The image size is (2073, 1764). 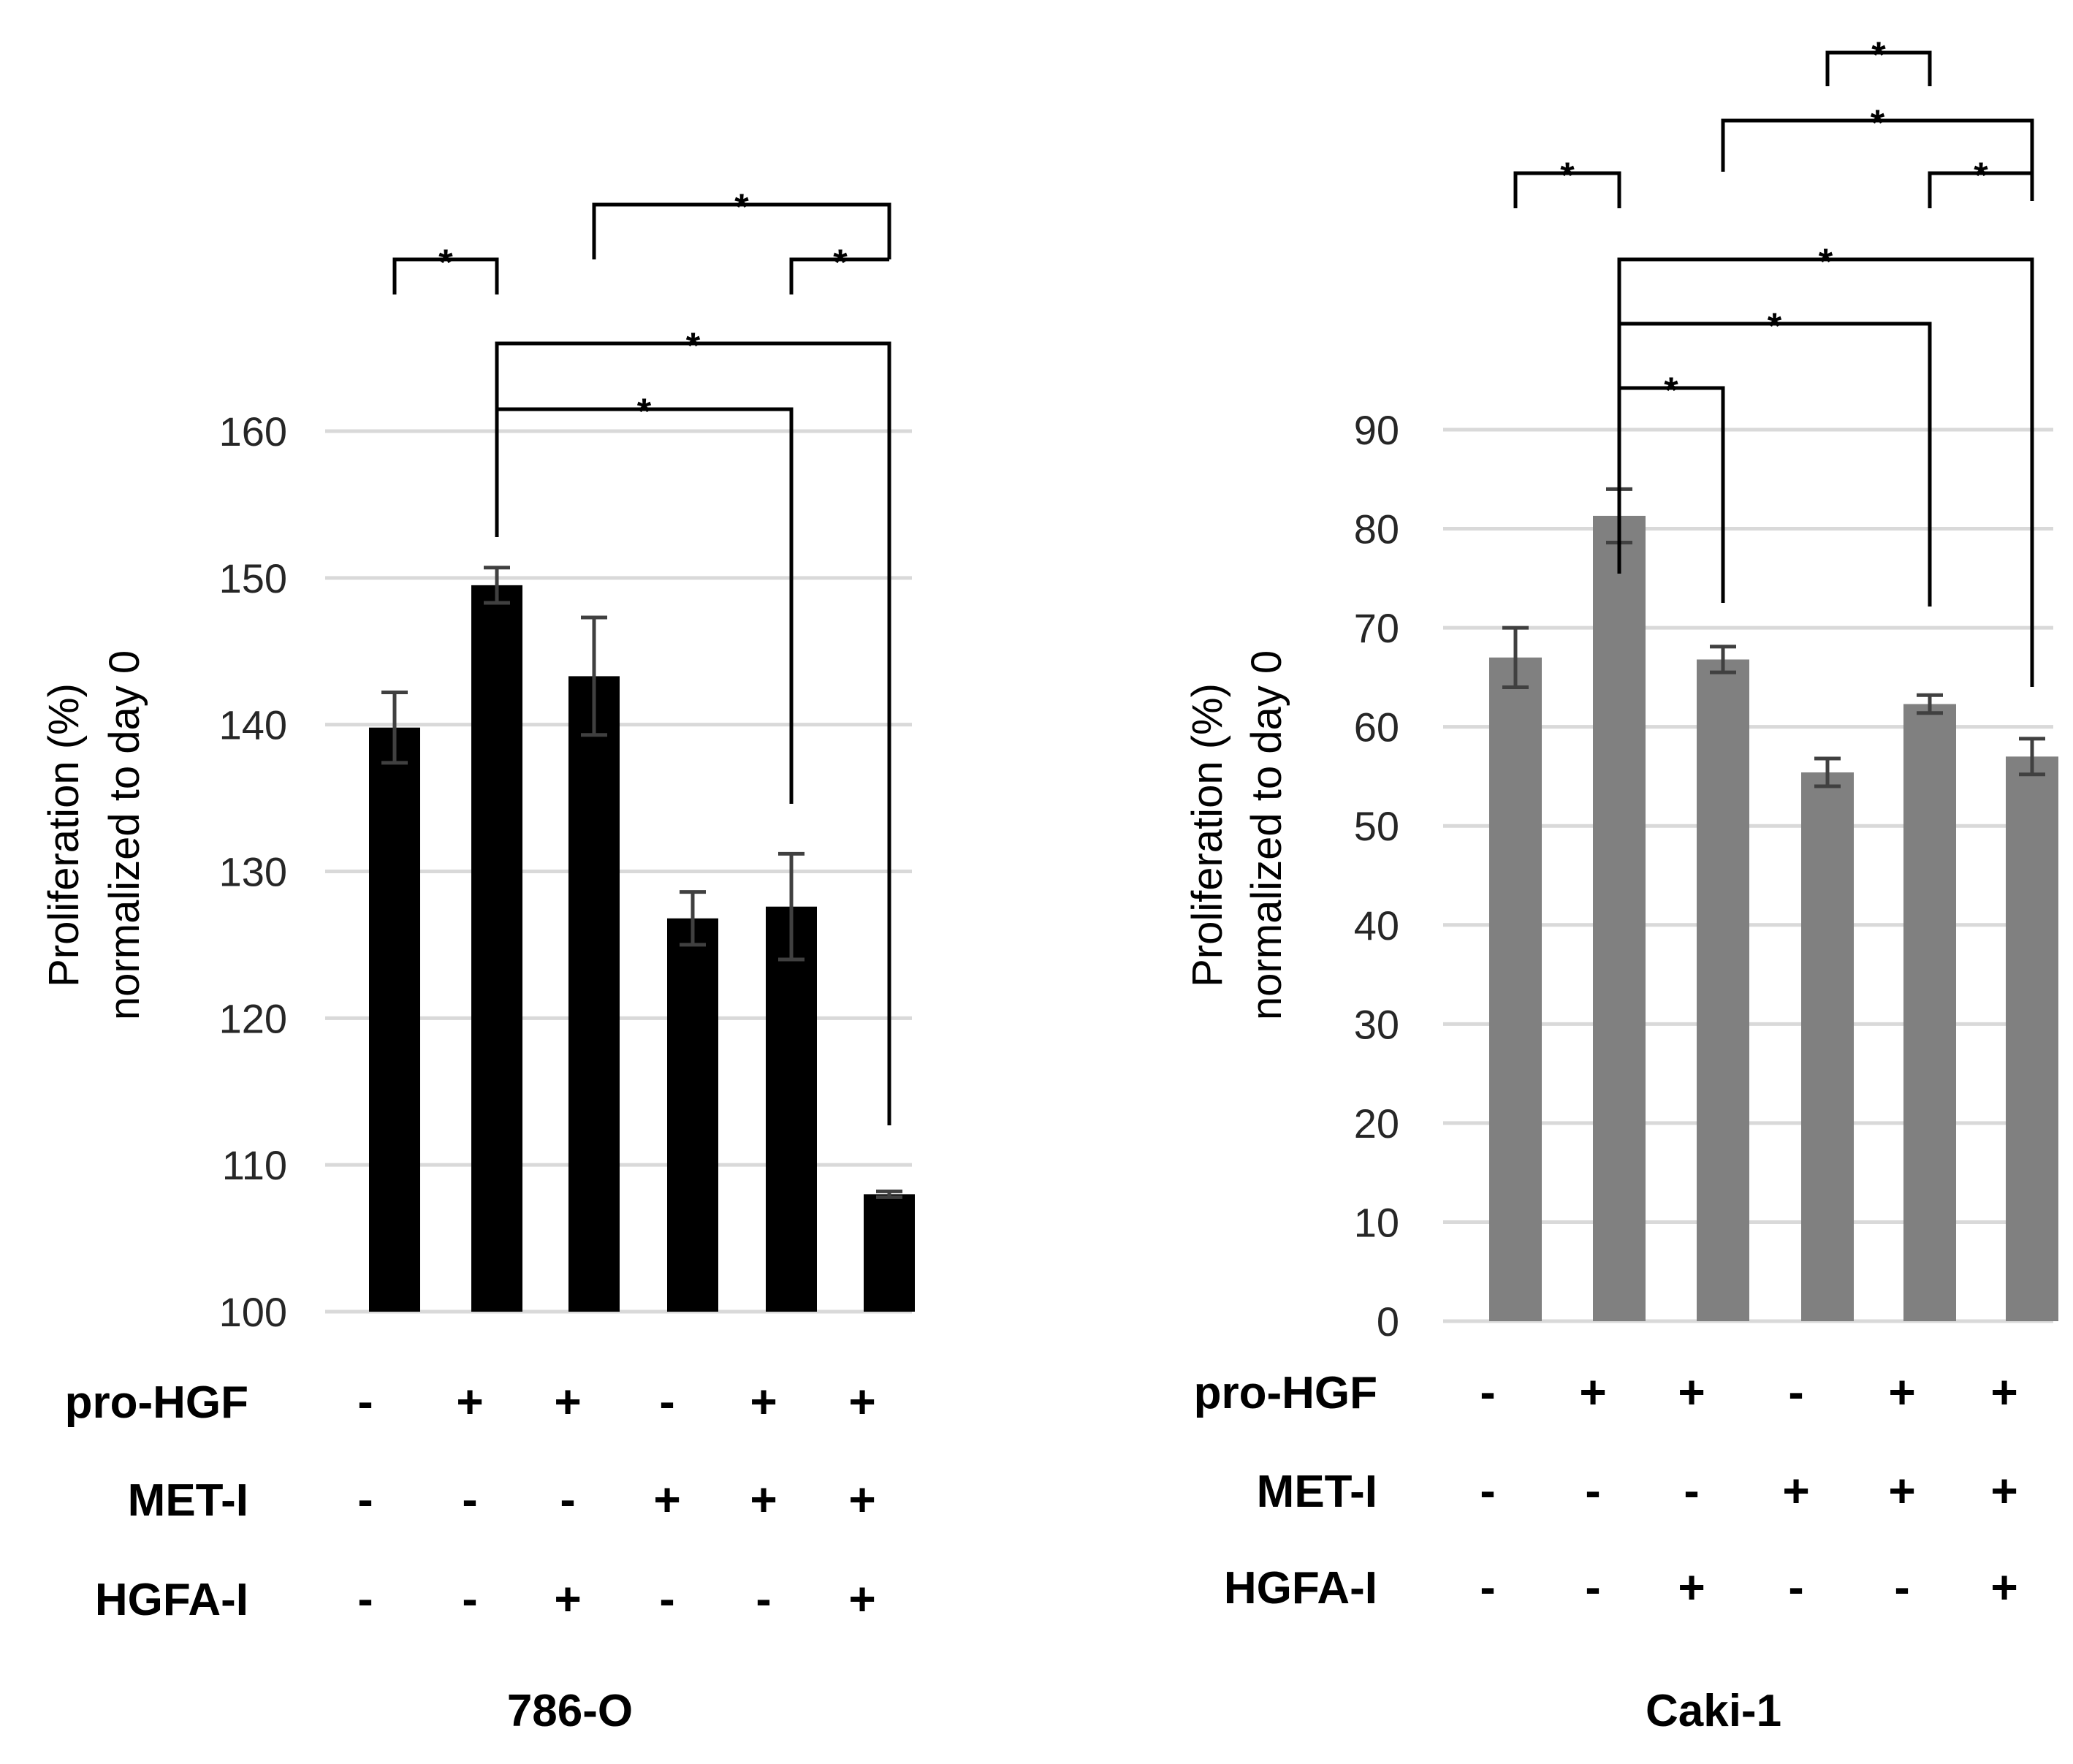 I want to click on y-tick-label: 80, so click(x=1377, y=529).